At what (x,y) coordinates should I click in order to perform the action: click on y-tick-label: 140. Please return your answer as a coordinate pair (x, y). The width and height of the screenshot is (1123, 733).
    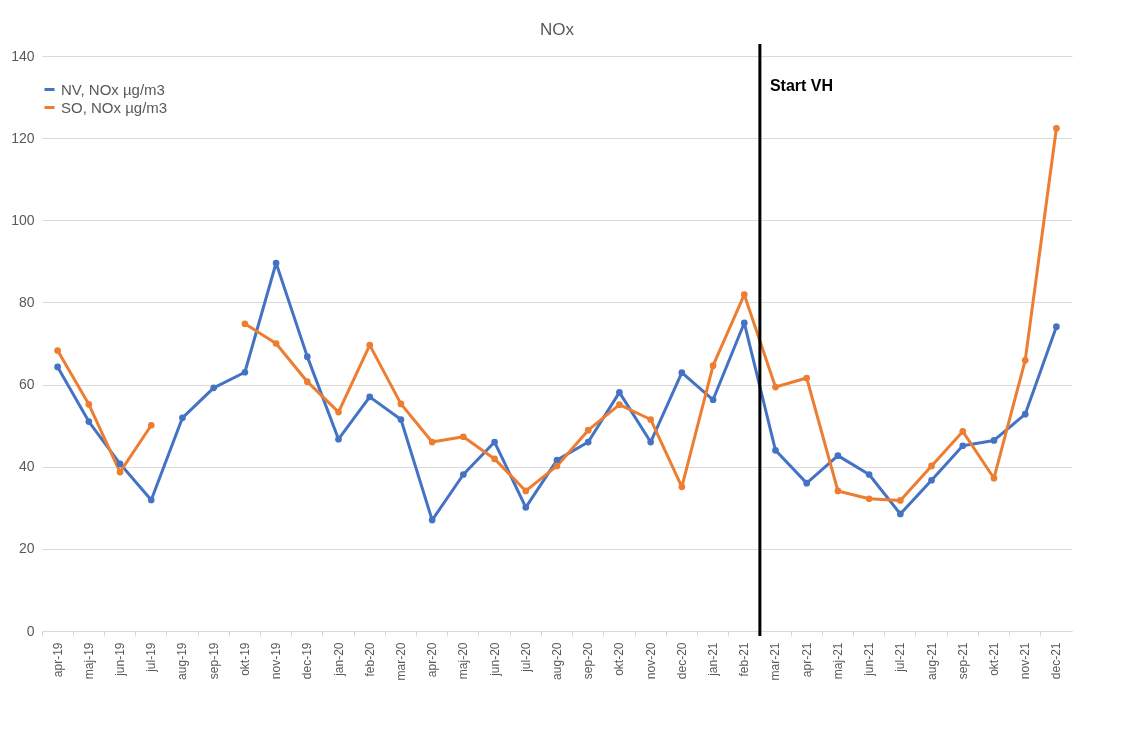
    Looking at the image, I should click on (23, 55).